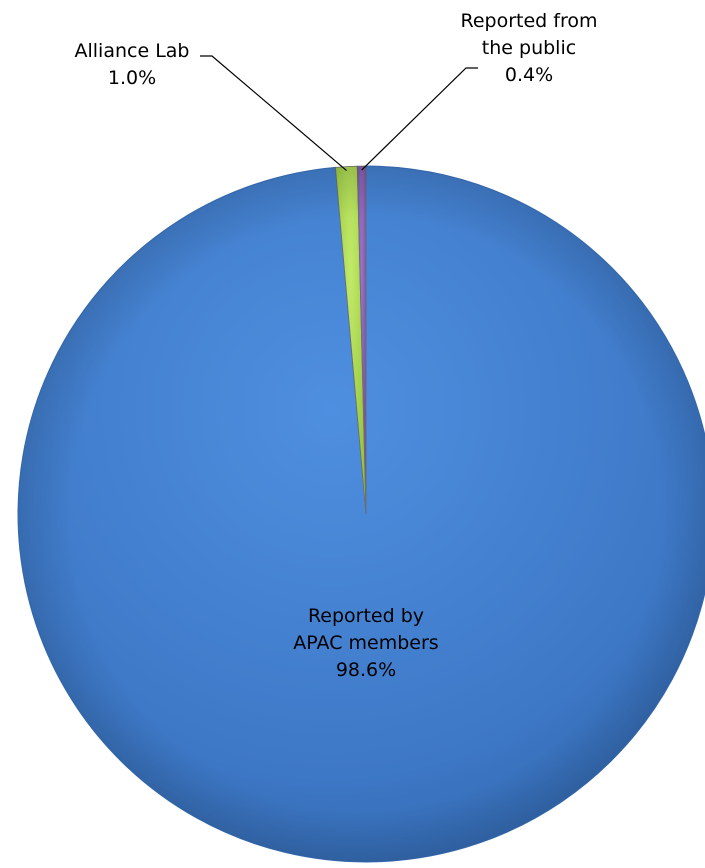  I want to click on label-alliance-lab: Alliance Lab 1.0%, so click(132, 64).